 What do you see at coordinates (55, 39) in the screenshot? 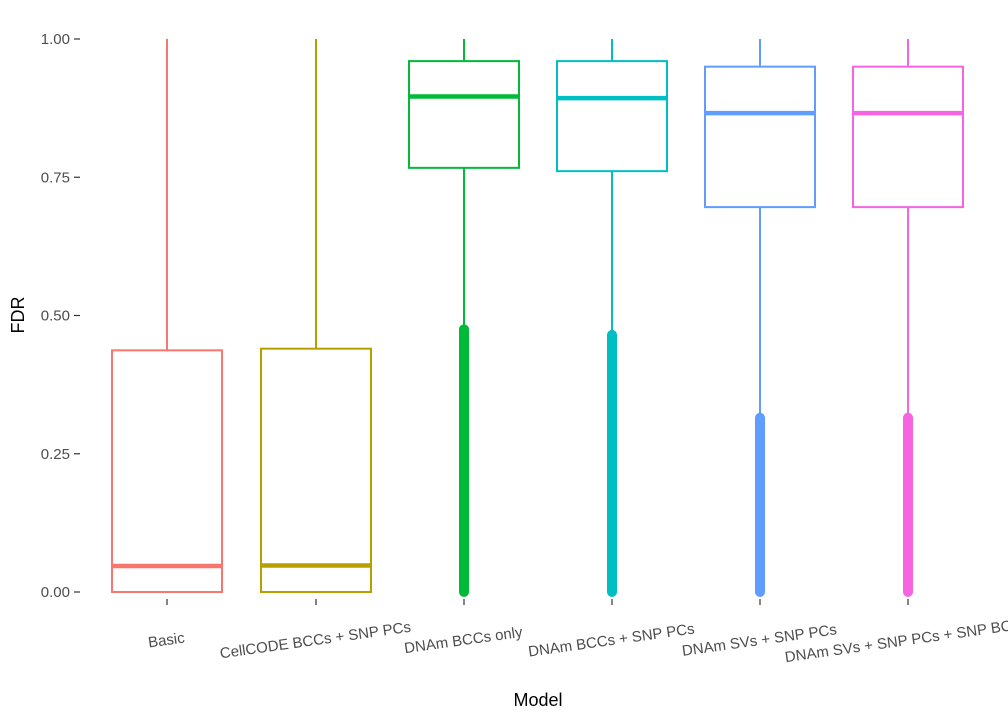
I see `y-tick-label: 1.00` at bounding box center [55, 39].